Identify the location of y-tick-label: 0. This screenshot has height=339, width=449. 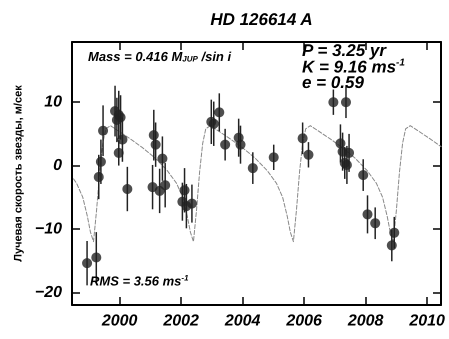
(57, 165).